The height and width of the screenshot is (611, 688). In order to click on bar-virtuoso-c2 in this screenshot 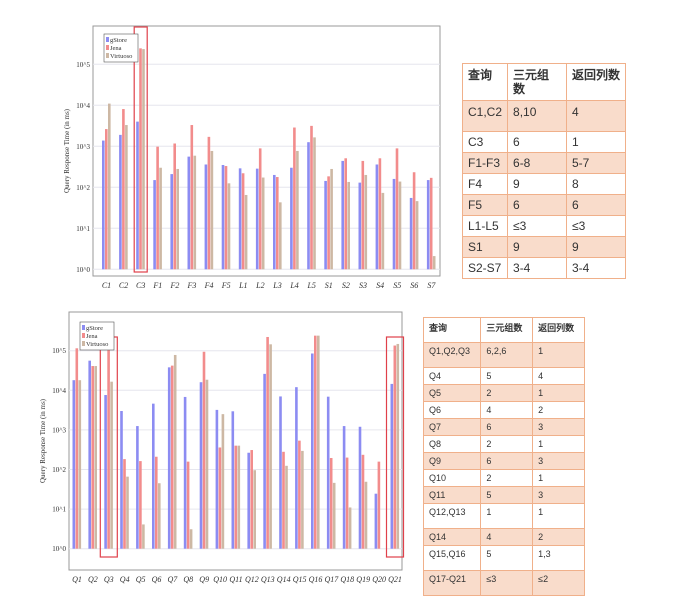, I will do `click(126, 197)`.